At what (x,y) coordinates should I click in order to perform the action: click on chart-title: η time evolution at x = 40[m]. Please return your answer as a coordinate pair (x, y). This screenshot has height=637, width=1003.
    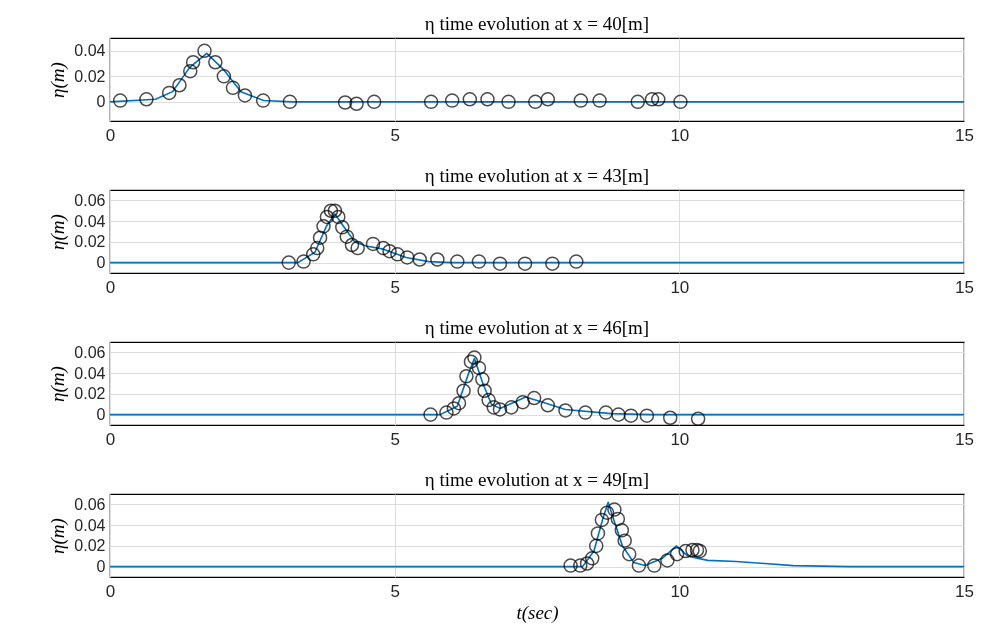
    Looking at the image, I should click on (537, 23).